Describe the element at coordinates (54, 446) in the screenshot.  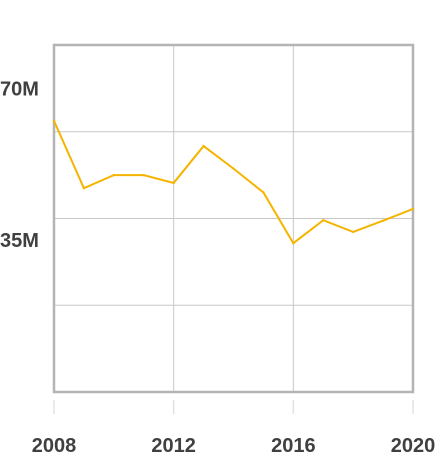
I see `x-tick-label: 2008` at that location.